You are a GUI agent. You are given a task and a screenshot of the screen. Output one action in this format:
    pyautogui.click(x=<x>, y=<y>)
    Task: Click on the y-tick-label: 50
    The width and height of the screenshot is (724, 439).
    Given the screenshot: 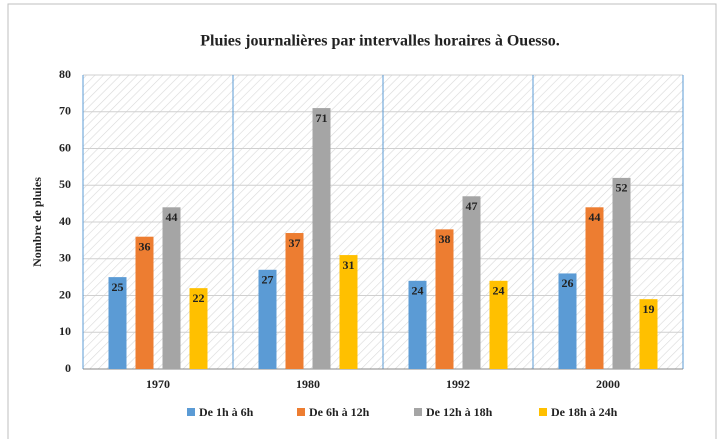 What is the action you would take?
    pyautogui.click(x=65, y=184)
    